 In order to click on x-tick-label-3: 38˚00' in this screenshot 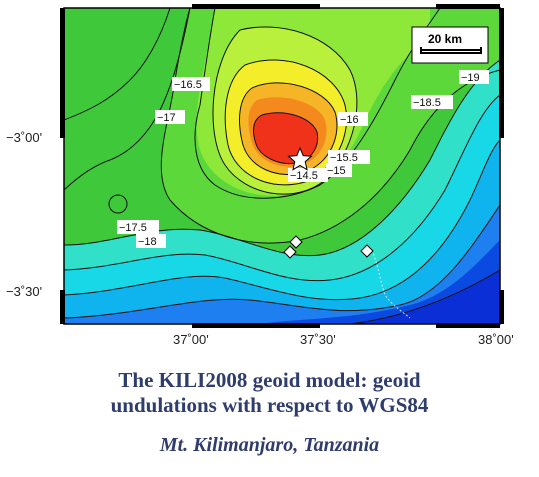, I will do `click(496, 339)`.